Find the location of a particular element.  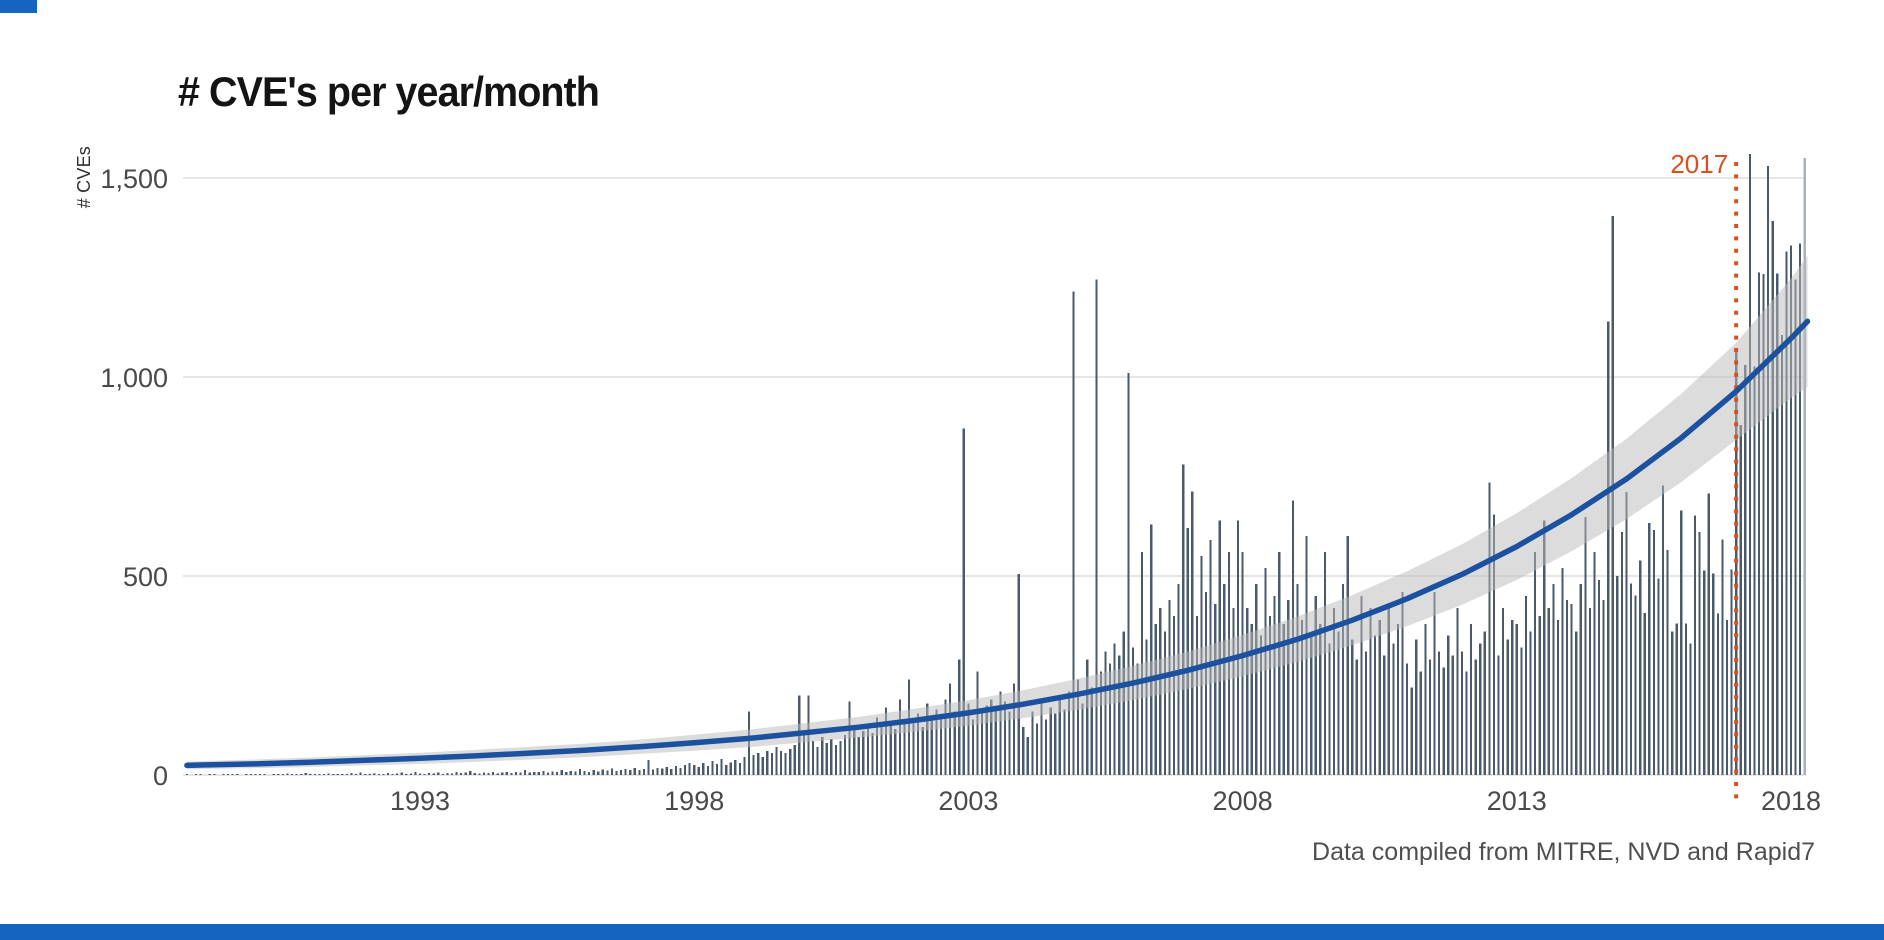

brand-footer-bar is located at coordinates (942, 932).